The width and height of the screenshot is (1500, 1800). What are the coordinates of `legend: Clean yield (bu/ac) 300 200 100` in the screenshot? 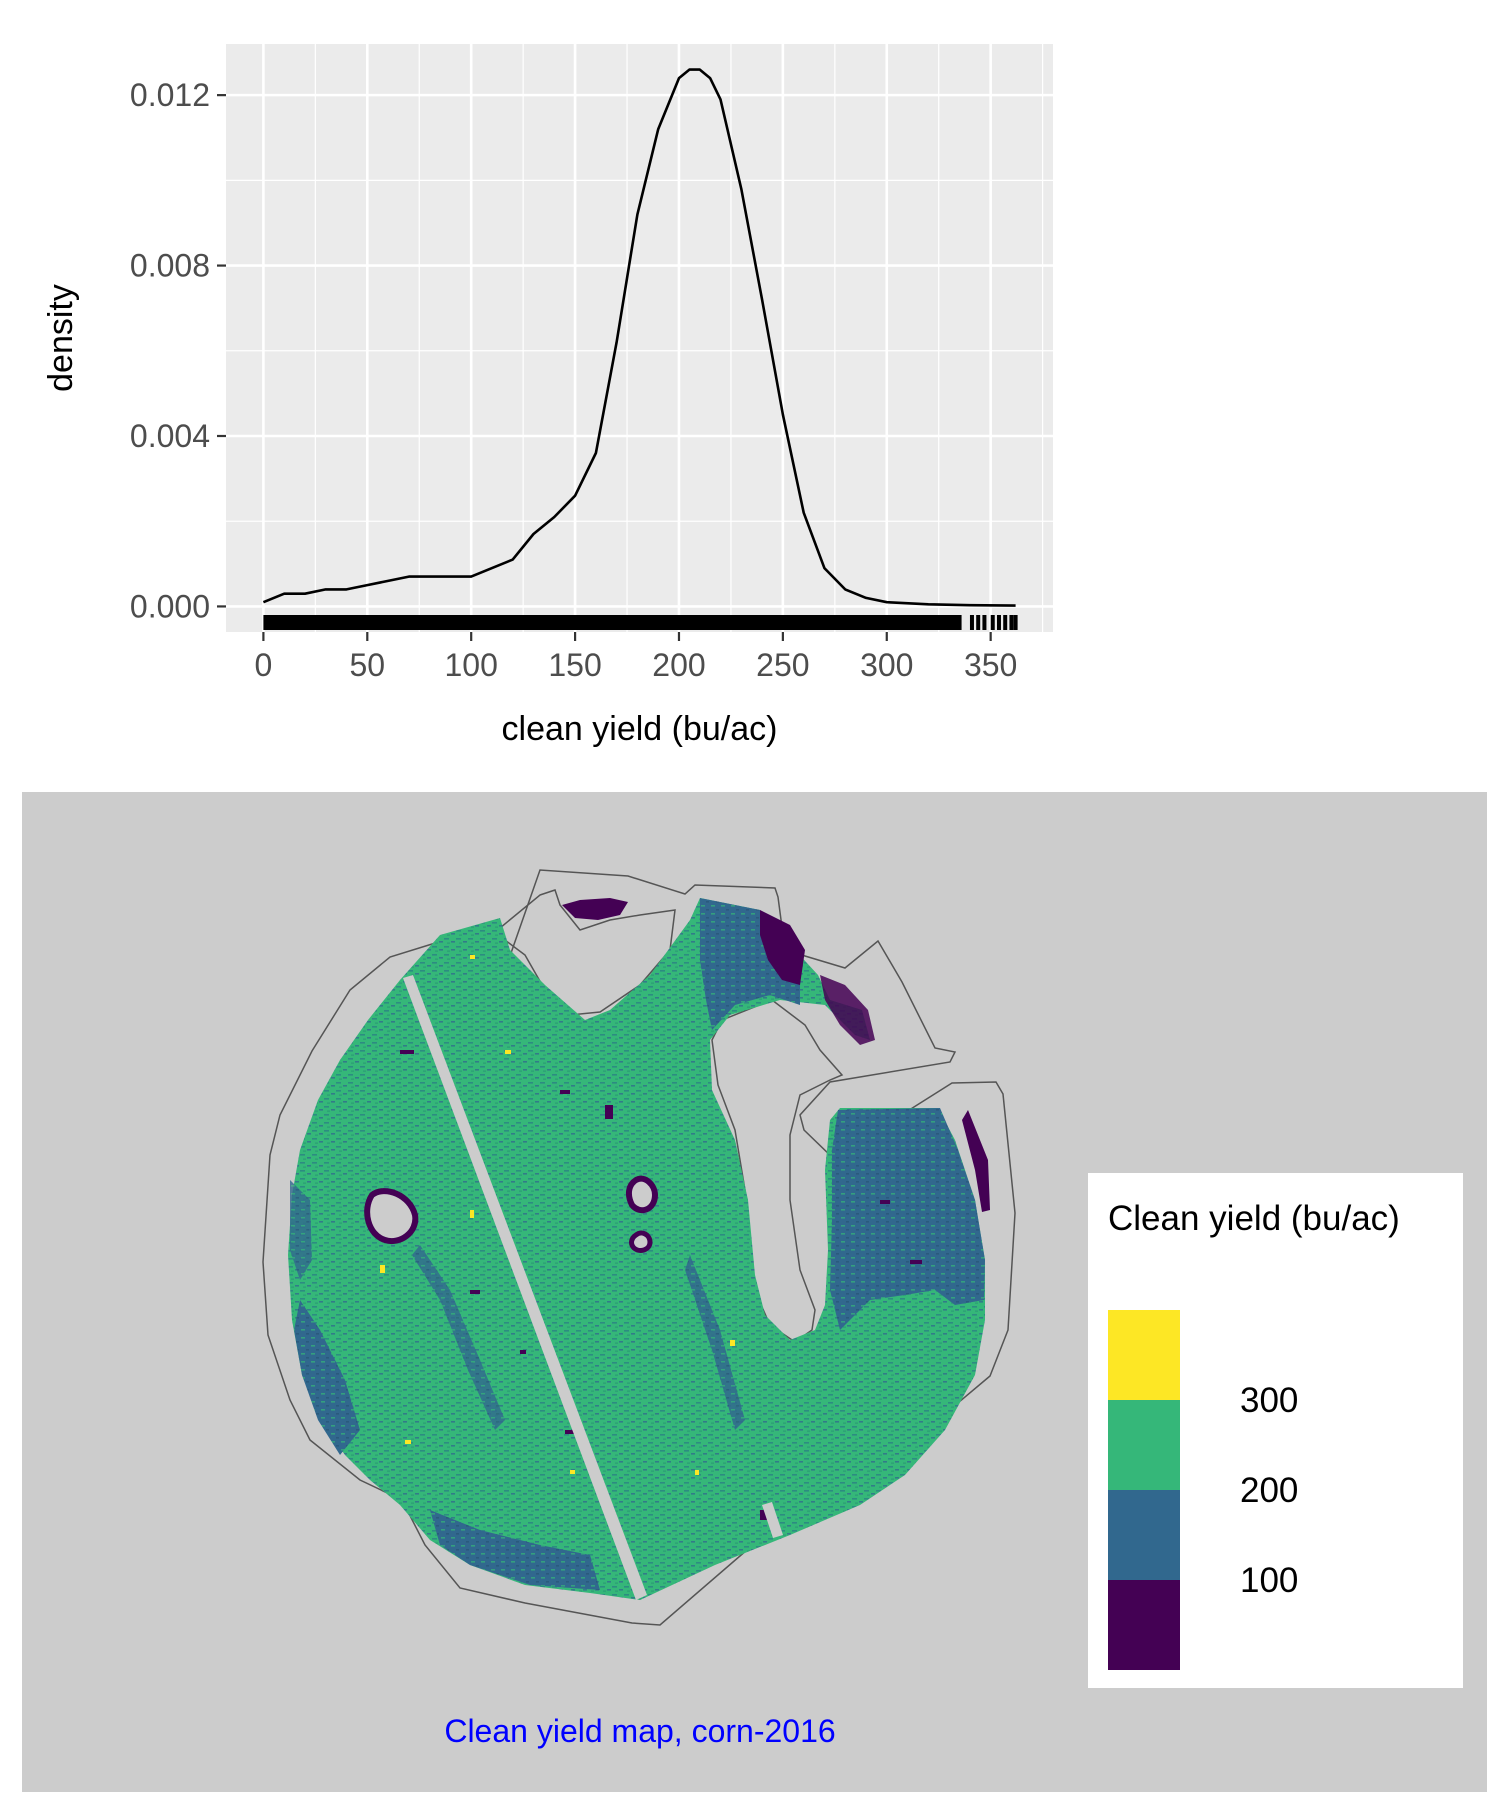 It's located at (1275, 1430).